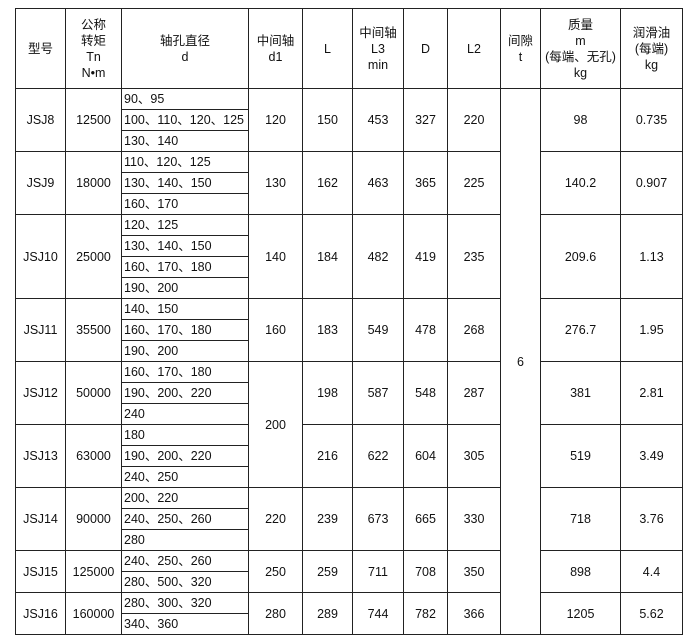  Describe the element at coordinates (378, 519) in the screenshot. I see `l3-cell: 673` at that location.